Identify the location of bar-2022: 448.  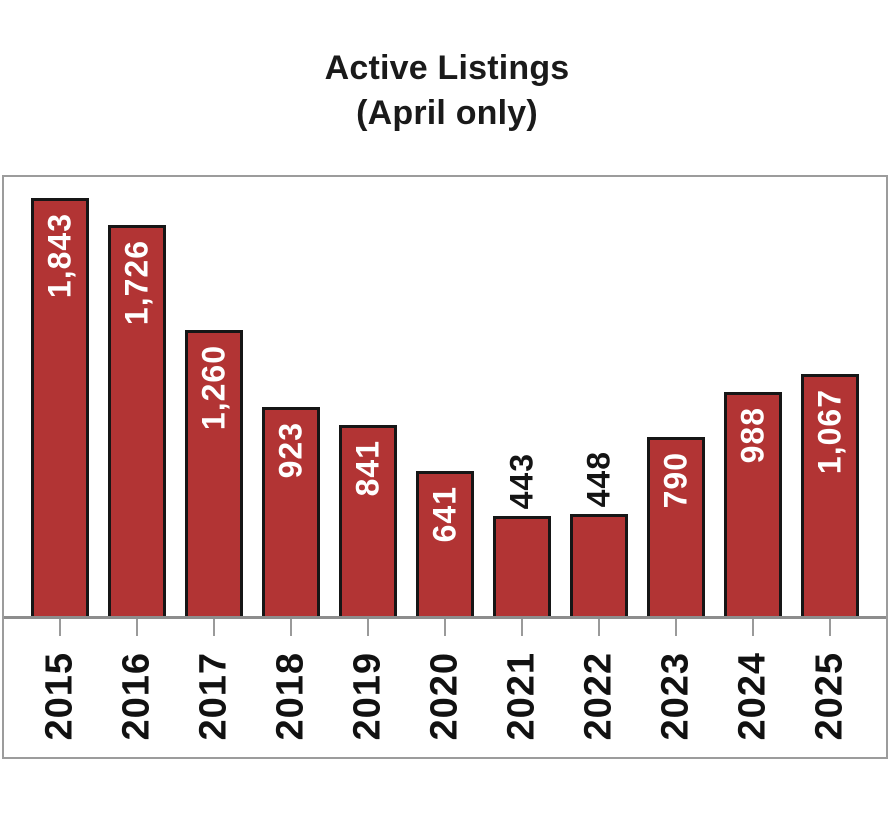
(599, 533).